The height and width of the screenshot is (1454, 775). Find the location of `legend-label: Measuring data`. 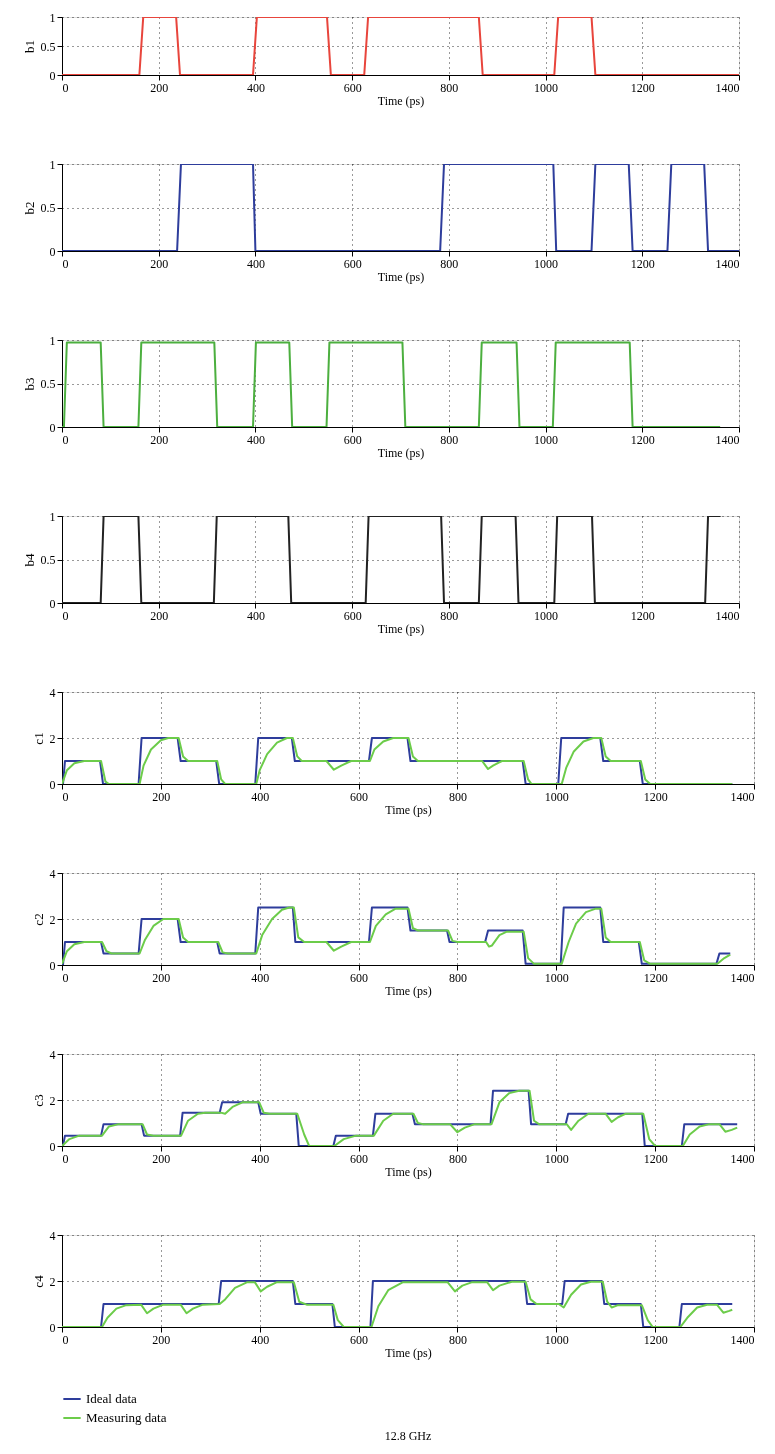

legend-label: Measuring data is located at coordinates (126, 1417).